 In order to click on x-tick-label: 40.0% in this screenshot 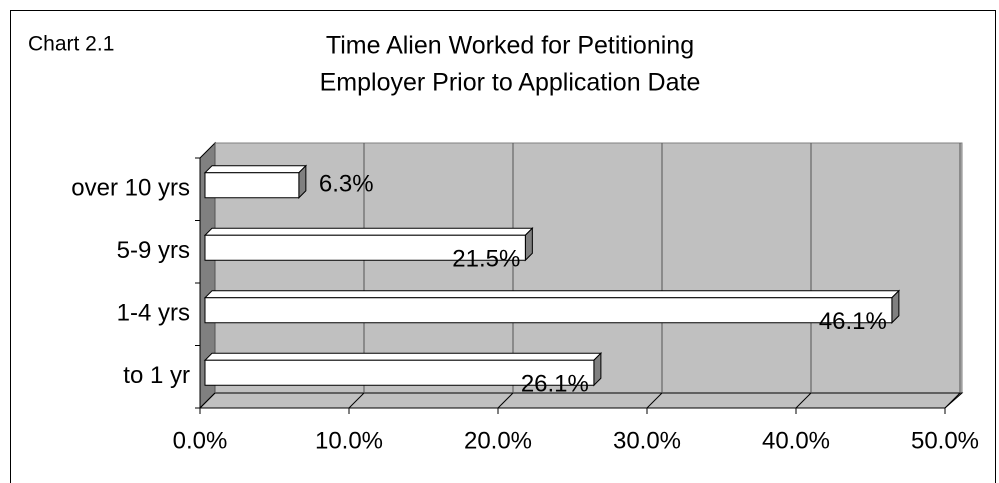, I will do `click(796, 440)`.